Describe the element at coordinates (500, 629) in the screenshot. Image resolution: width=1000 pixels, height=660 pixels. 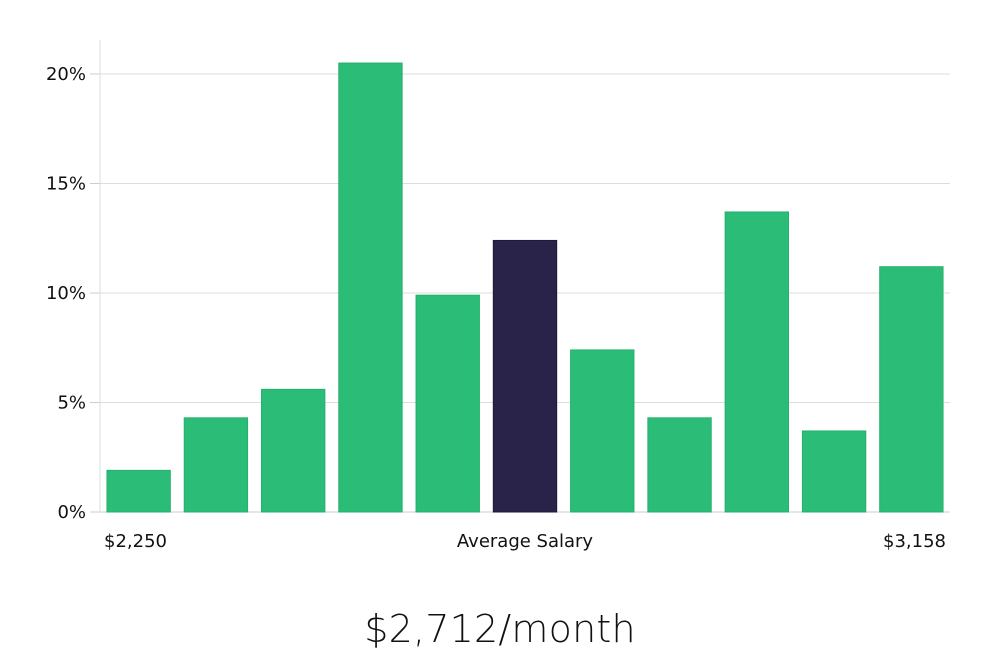
I see `average-salary-value: $2,712/month` at that location.